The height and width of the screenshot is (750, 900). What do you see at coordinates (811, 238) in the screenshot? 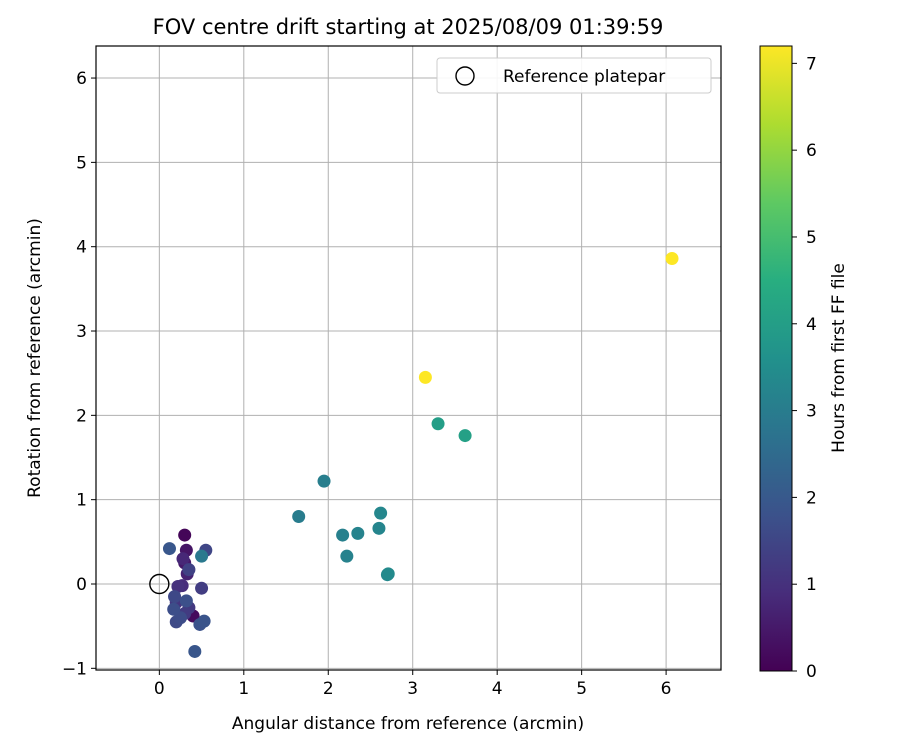
I see `colorbar-tick-label: 5` at bounding box center [811, 238].